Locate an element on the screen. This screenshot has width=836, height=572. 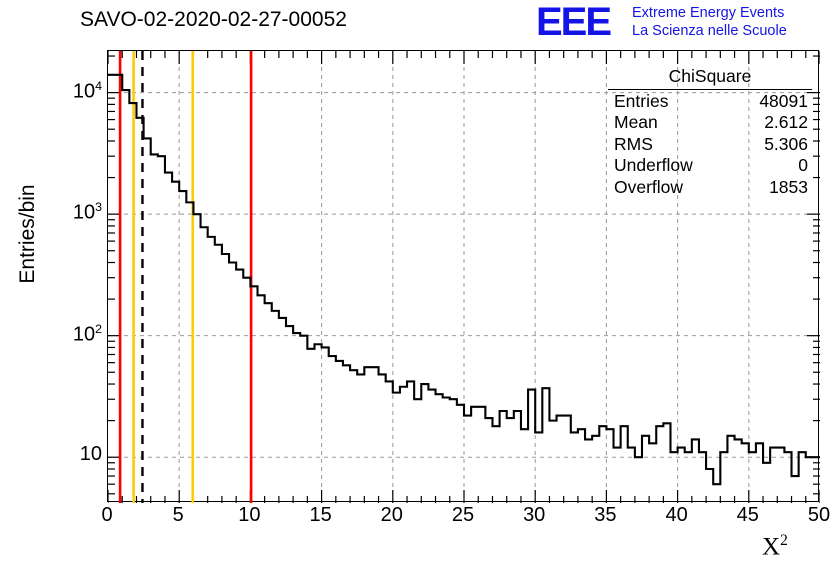
x-tick-label-45: 45 is located at coordinates (747, 515).